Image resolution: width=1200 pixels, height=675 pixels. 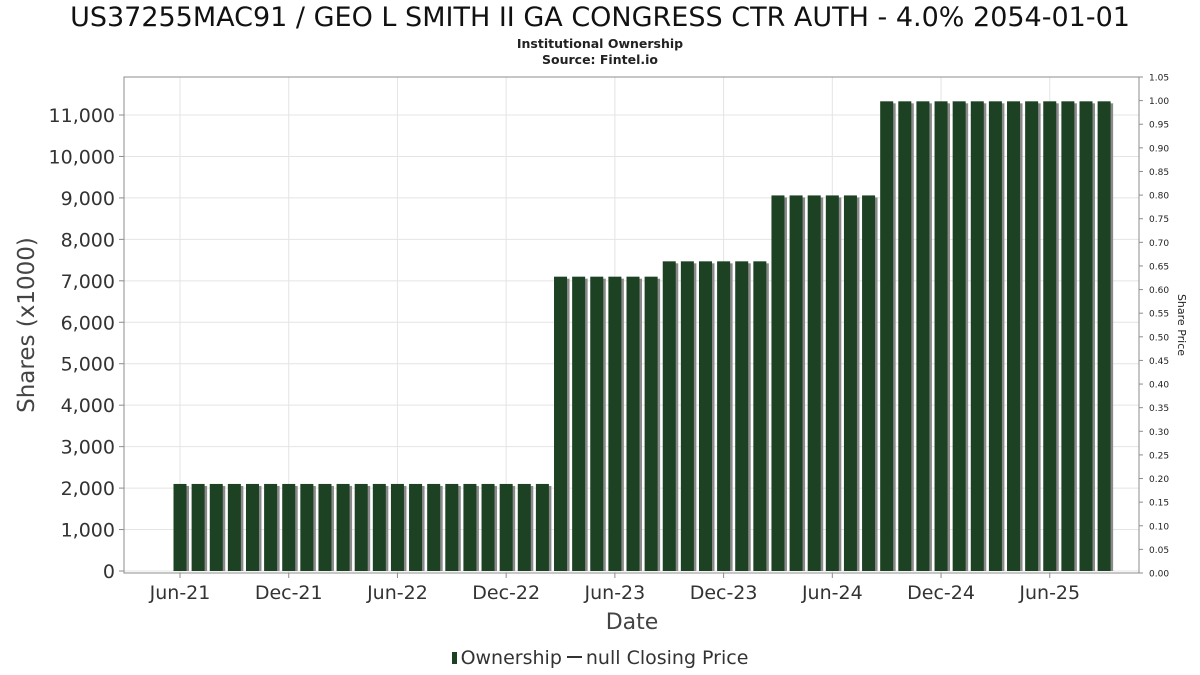 I want to click on x-tick-label: Dec-22, so click(x=506, y=593).